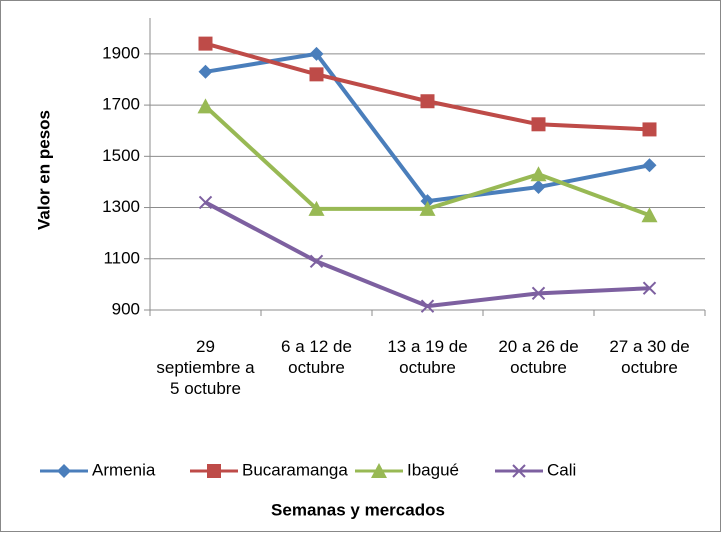 Image resolution: width=722 pixels, height=533 pixels. Describe the element at coordinates (121, 155) in the screenshot. I see `y-tick-label: 1500` at that location.